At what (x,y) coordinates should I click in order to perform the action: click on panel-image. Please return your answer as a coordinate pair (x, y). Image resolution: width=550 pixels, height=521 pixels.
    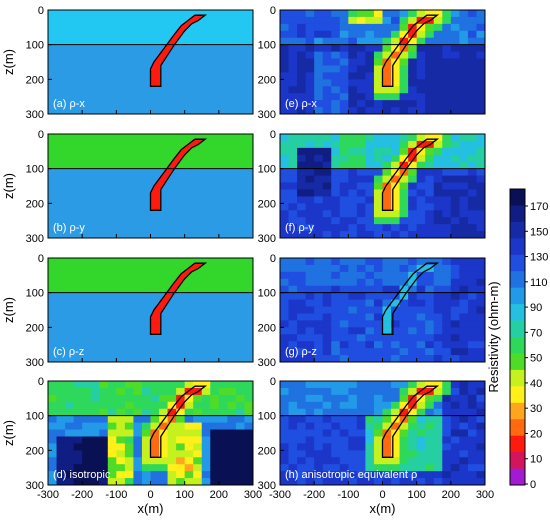
    Looking at the image, I should click on (382, 310).